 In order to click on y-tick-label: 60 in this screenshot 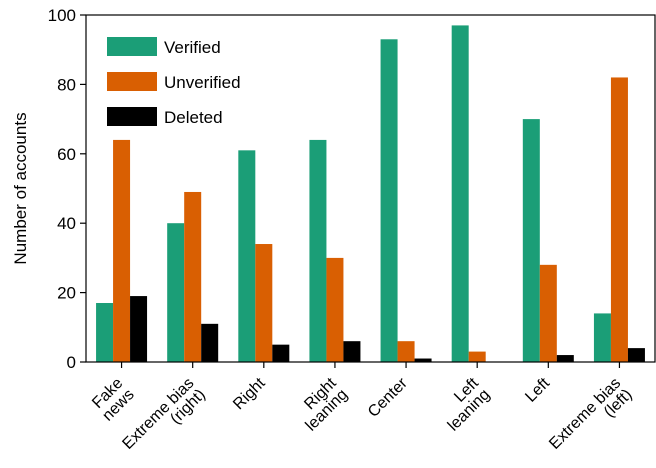, I will do `click(66, 154)`.